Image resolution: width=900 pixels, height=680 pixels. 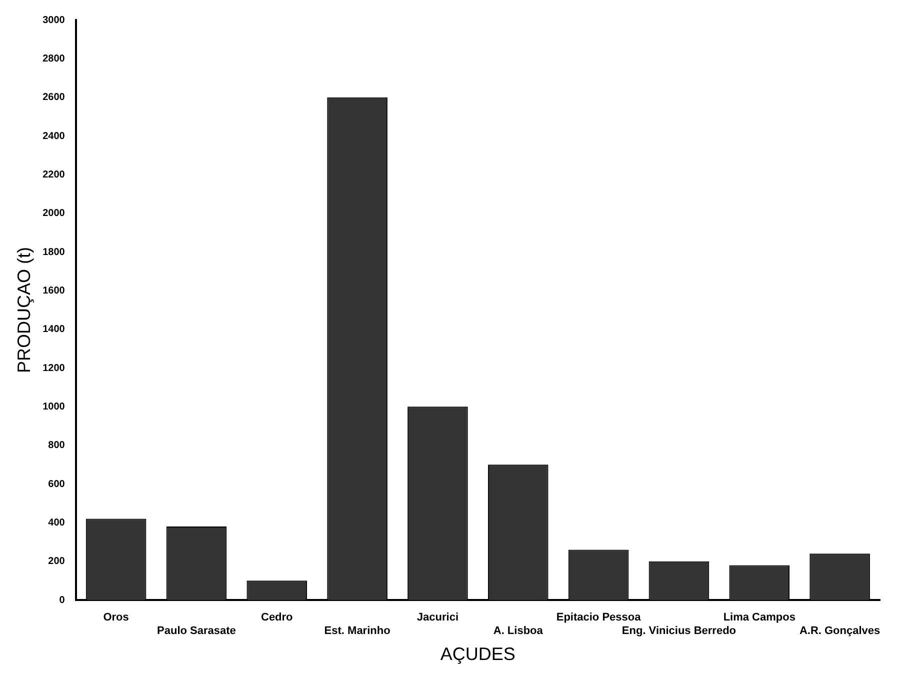 I want to click on y-tick-label: 2200, so click(x=54, y=174).